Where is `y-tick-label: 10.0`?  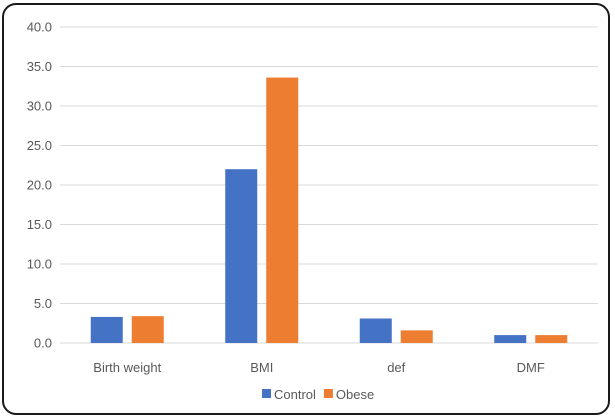
y-tick-label: 10.0 is located at coordinates (39, 264).